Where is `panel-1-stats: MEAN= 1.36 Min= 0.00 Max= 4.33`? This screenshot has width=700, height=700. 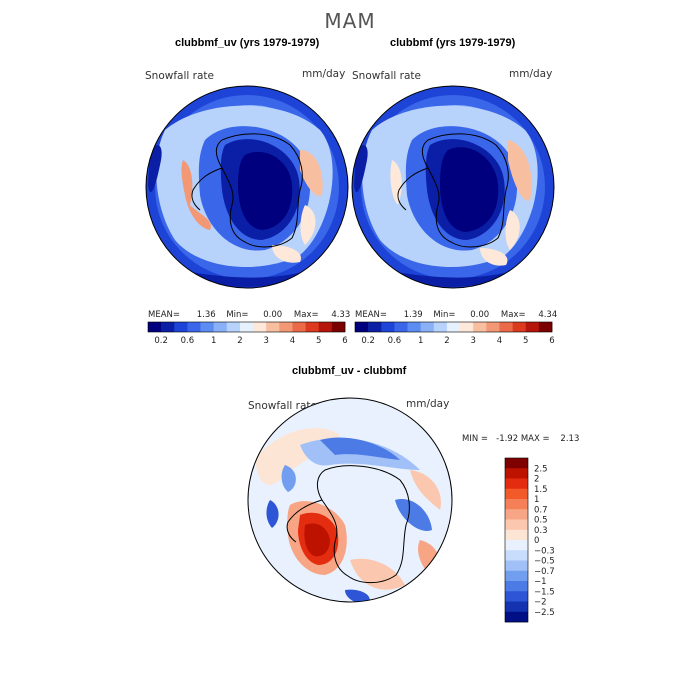
panel-1-stats: MEAN= 1.36 Min= 0.00 Max= 4.33 is located at coordinates (249, 315).